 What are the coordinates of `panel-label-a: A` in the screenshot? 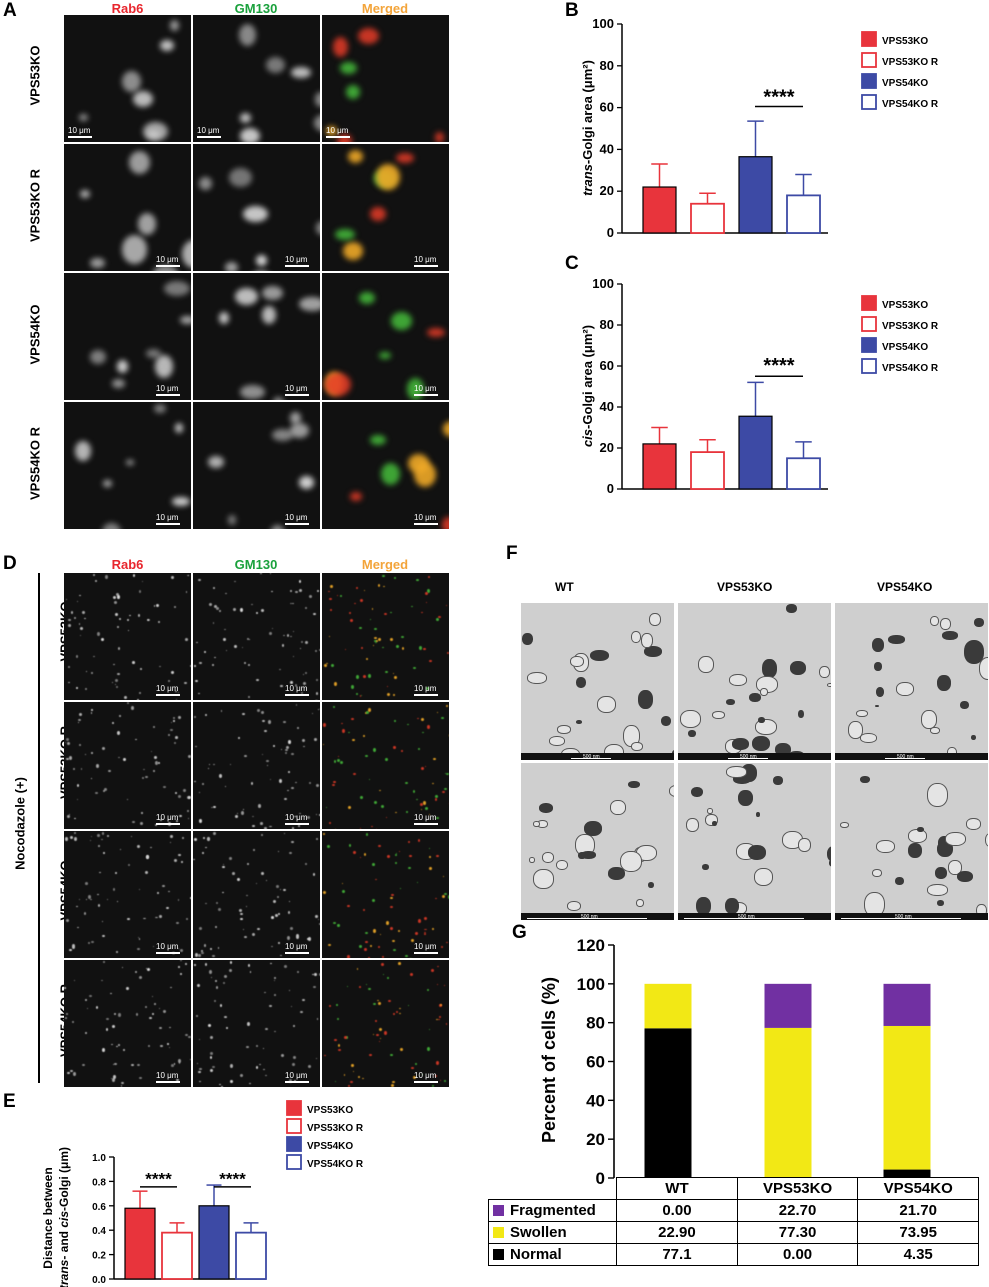 It's located at (10, 10).